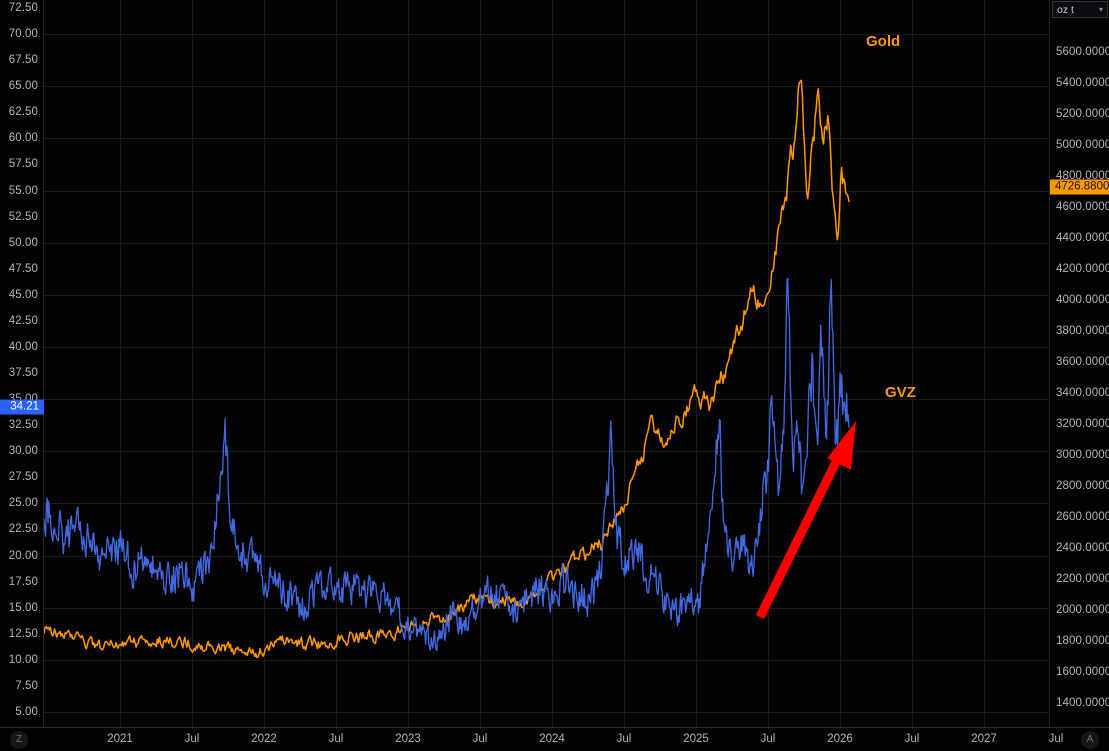 Image resolution: width=1109 pixels, height=751 pixels. I want to click on right-axis-tick: 5400.0000, so click(1082, 83).